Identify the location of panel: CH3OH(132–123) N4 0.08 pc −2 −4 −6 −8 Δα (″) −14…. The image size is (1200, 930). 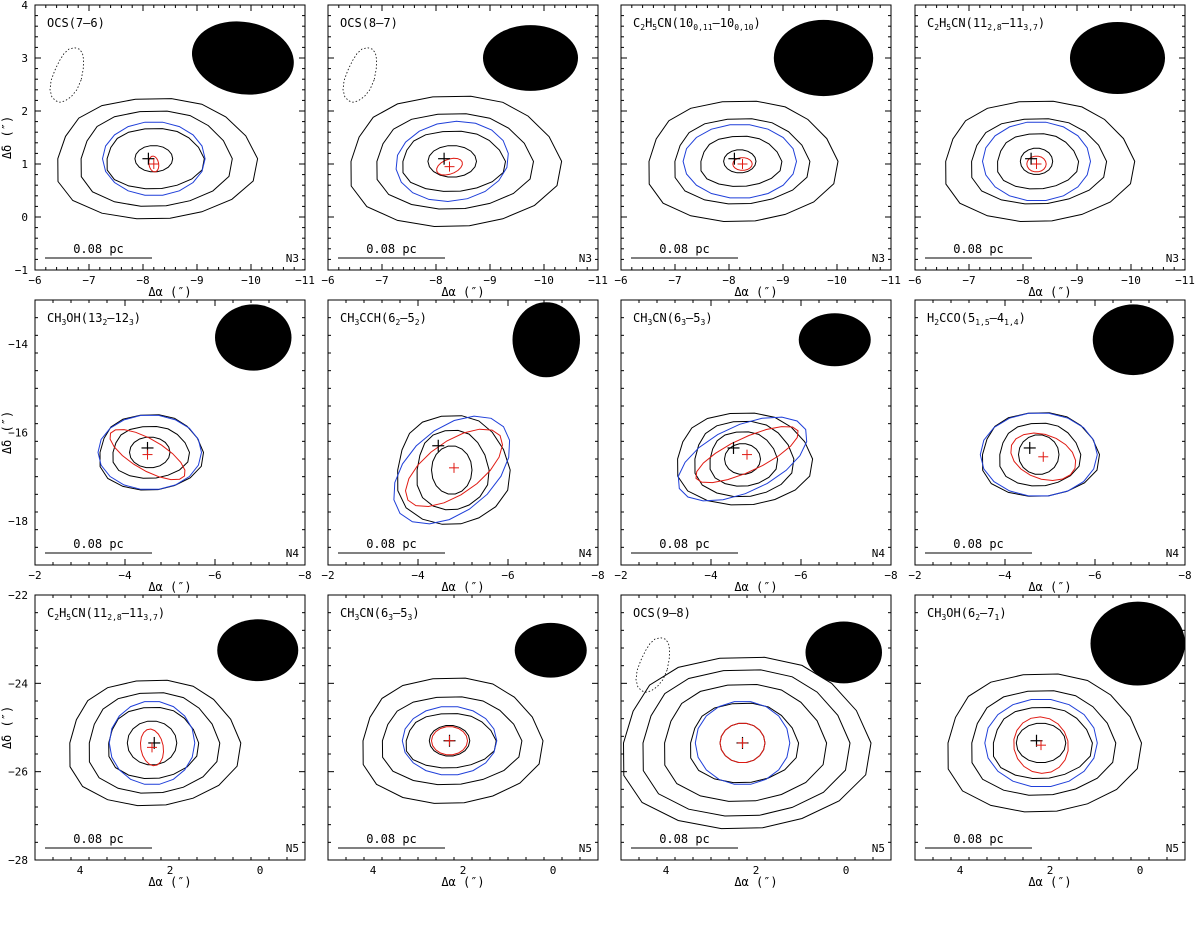
(156, 446).